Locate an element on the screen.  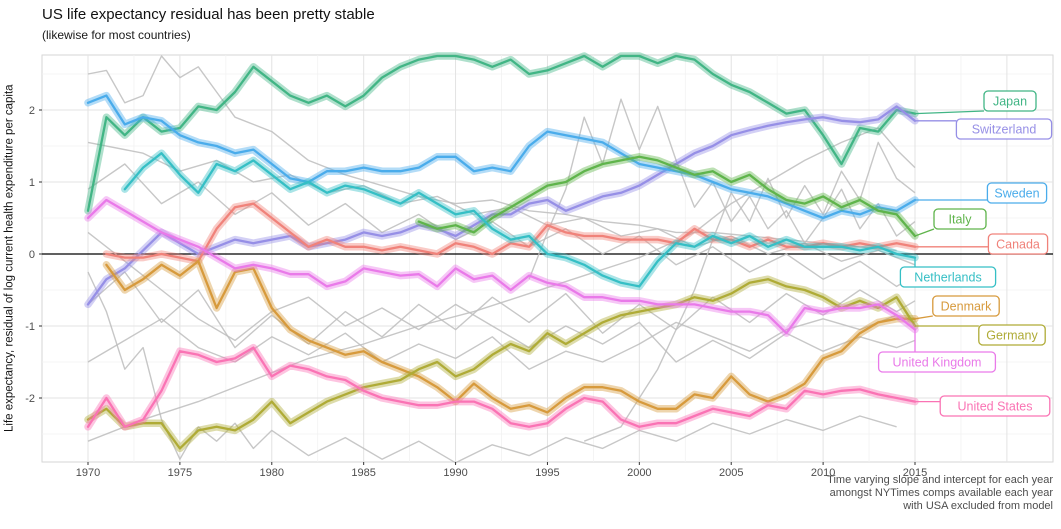
x-tick-label-2010: 2010 is located at coordinates (823, 473).